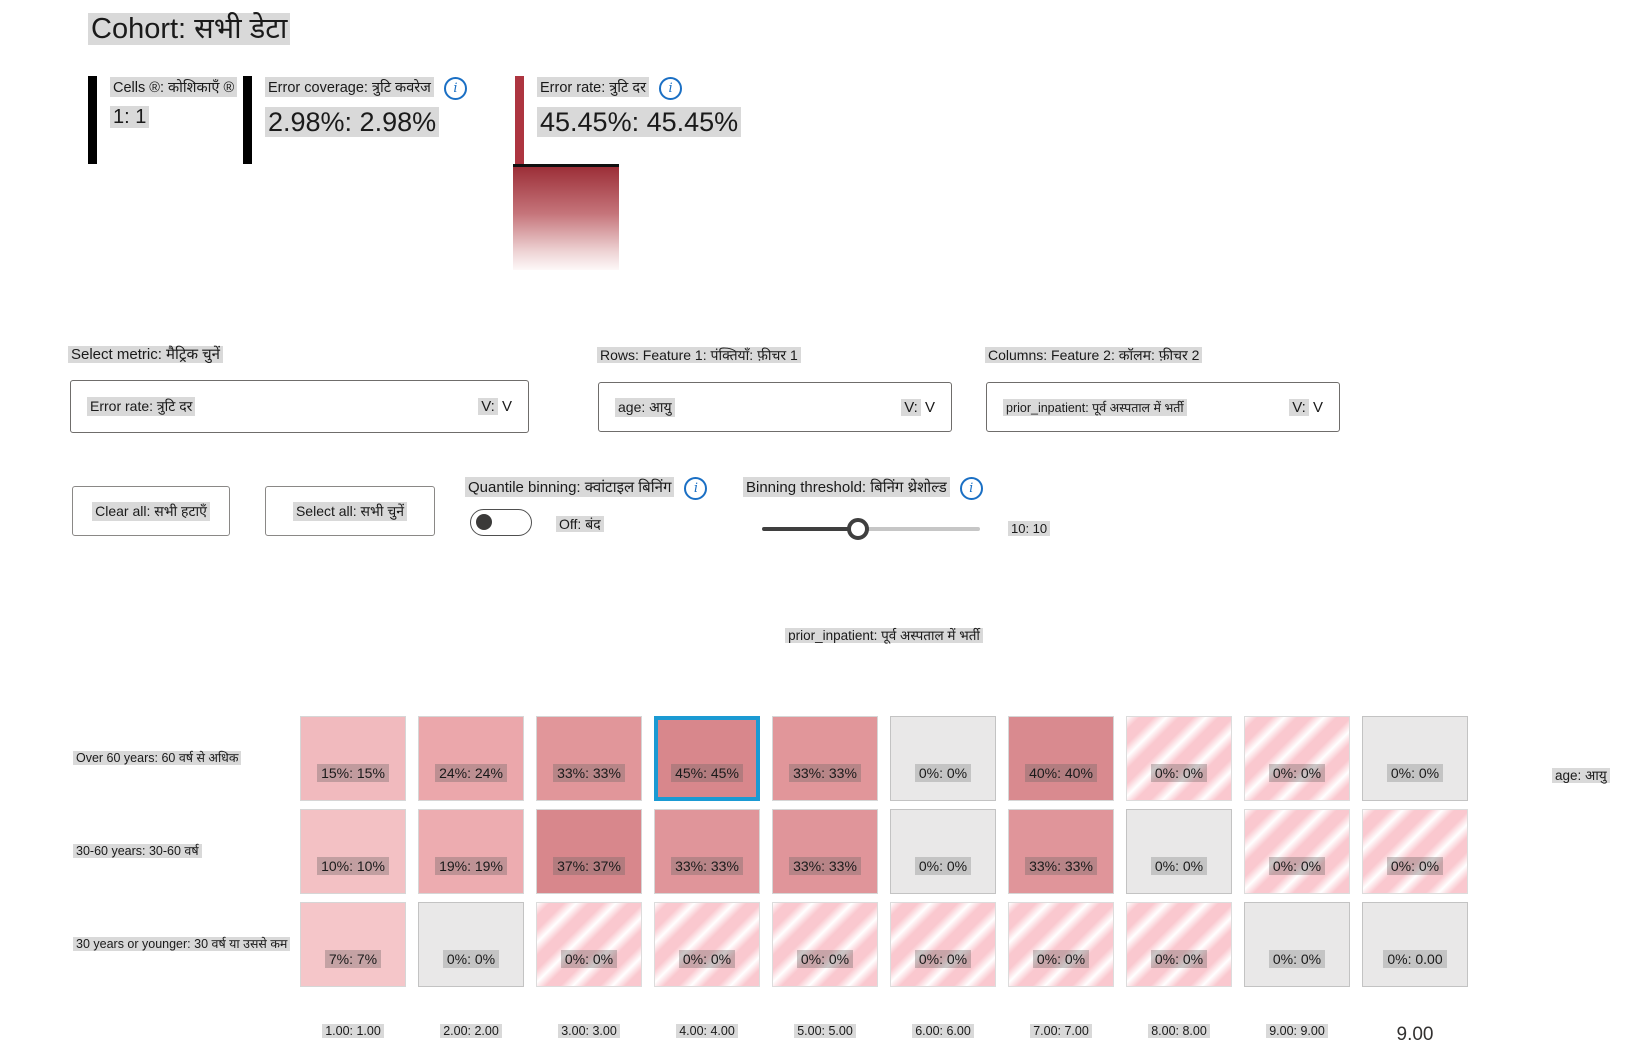  What do you see at coordinates (1297, 1035) in the screenshot?
I see `matrix-column-label-9: 9.00` at bounding box center [1297, 1035].